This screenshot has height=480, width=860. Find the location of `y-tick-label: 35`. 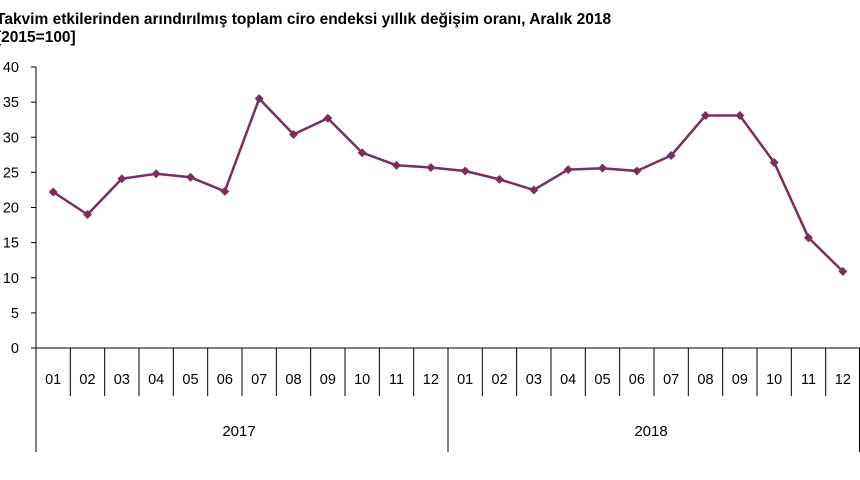

y-tick-label: 35 is located at coordinates (11, 103).